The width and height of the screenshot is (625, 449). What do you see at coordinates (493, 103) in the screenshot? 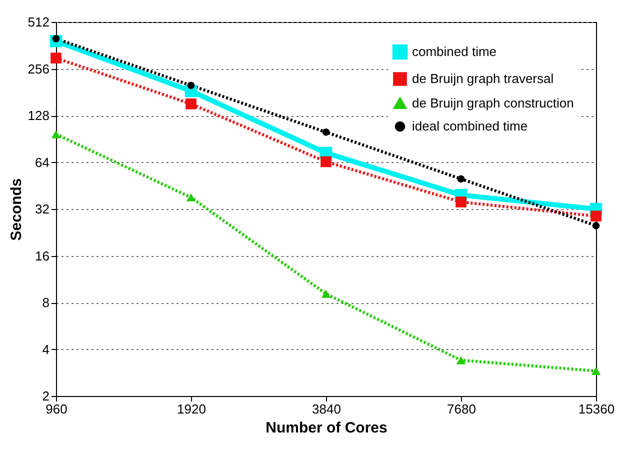
I see `legend-label: de Bruijn graph construction` at bounding box center [493, 103].